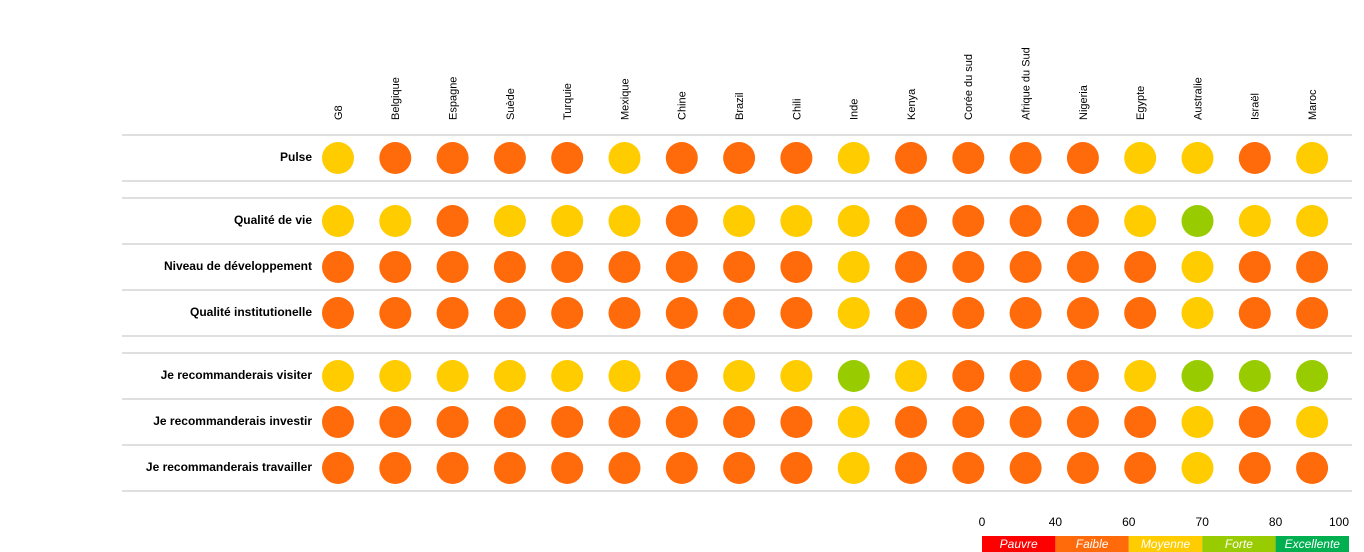  Describe the element at coordinates (625, 99) in the screenshot. I see `column-label: Mexique` at that location.